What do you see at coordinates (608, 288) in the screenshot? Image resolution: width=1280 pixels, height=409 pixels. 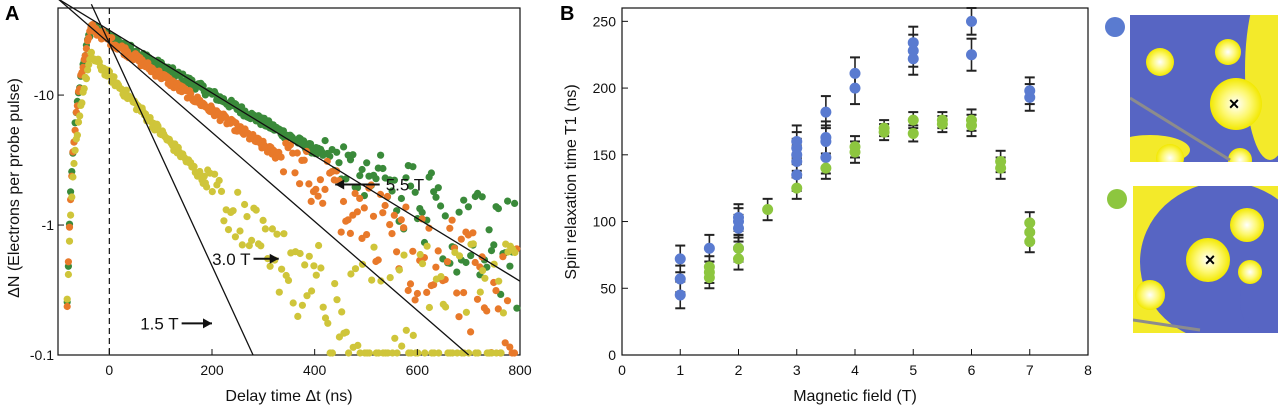 I see `panel-b-y-tick-label-1: 50` at bounding box center [608, 288].